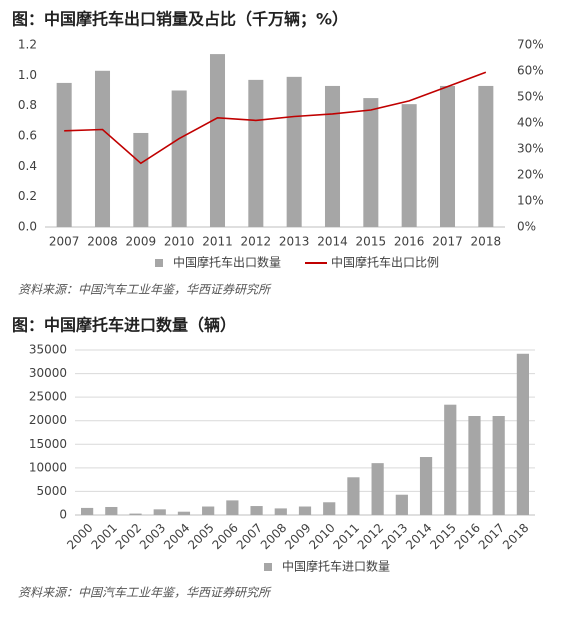 The height and width of the screenshot is (619, 586). What do you see at coordinates (152, 536) in the screenshot?
I see `x-tick-label: 2003` at bounding box center [152, 536].